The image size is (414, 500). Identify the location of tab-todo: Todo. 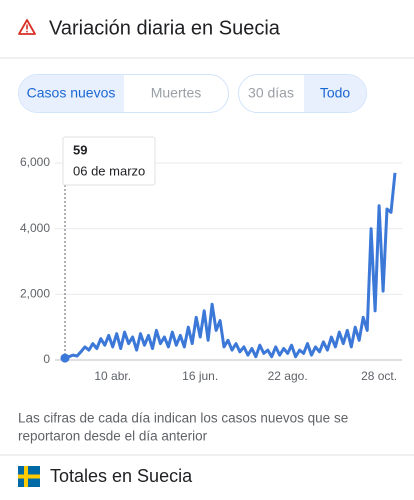
(335, 93).